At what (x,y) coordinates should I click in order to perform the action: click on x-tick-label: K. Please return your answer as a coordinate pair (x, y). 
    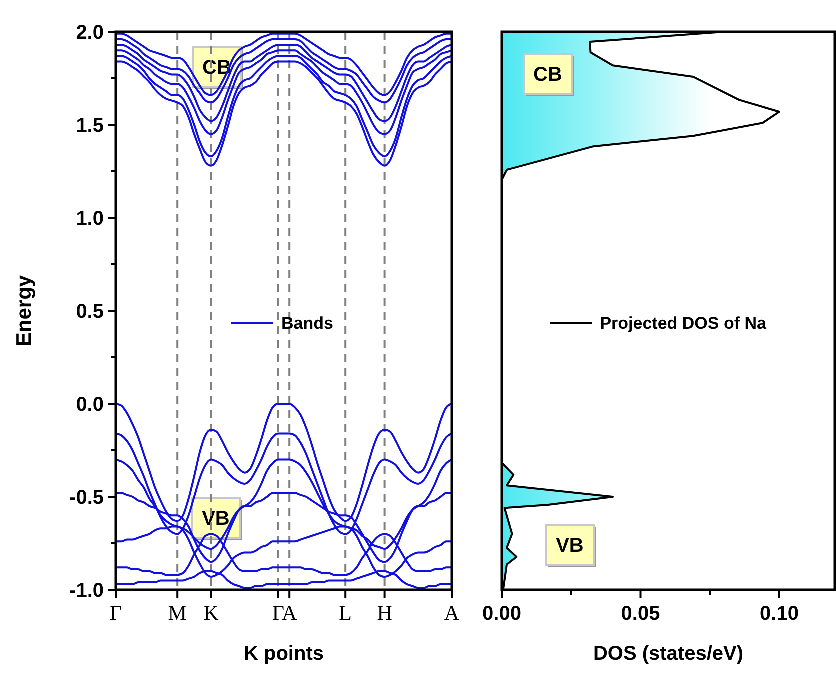
    Looking at the image, I should click on (211, 613).